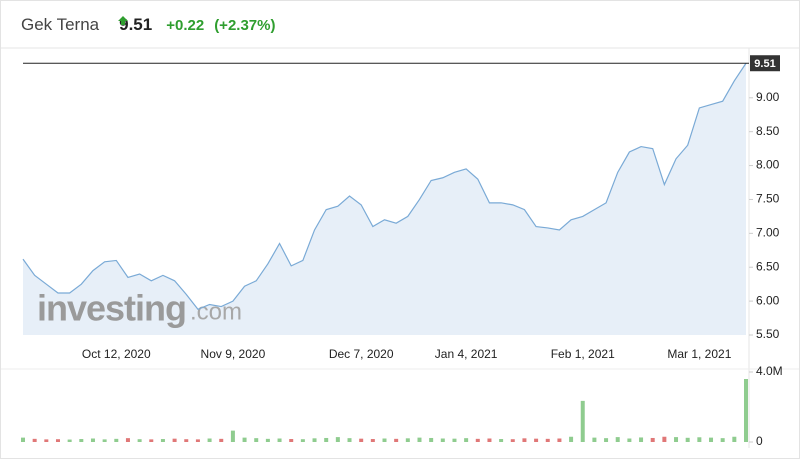 This screenshot has width=800, height=459. I want to click on instrument-name: Gek Terna, so click(60, 24).